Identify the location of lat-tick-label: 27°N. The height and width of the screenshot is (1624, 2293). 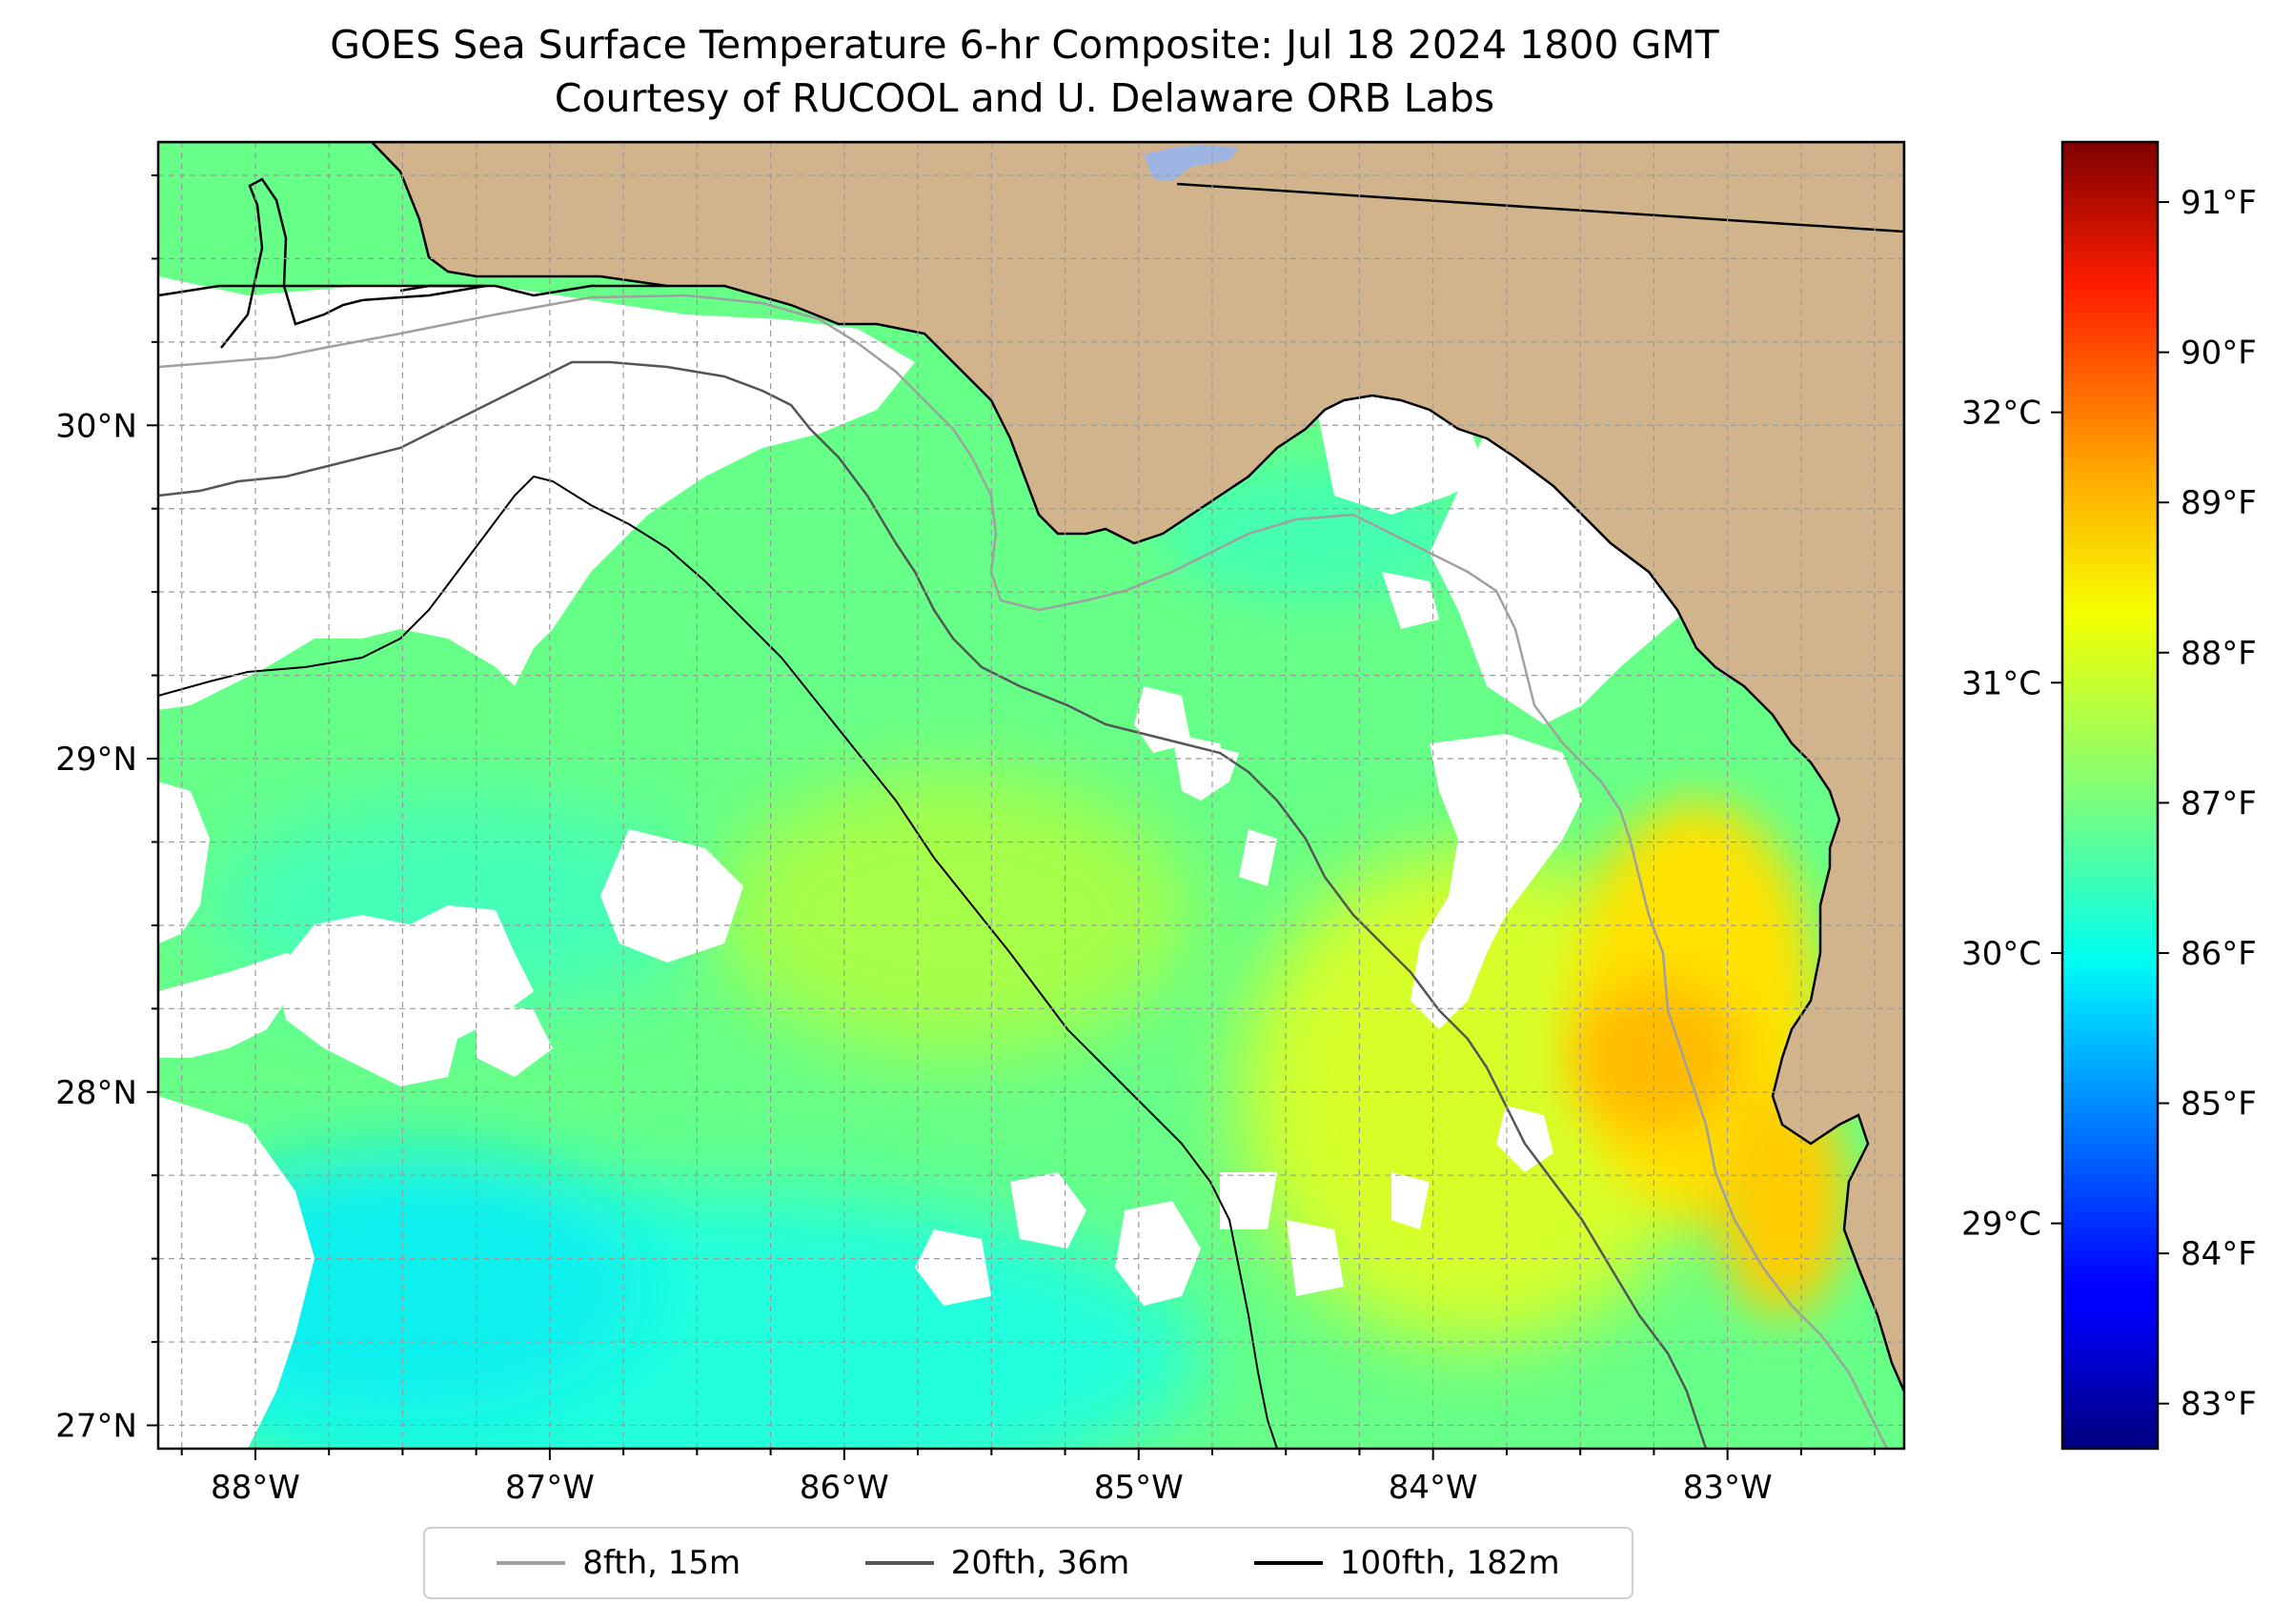
(96, 1427).